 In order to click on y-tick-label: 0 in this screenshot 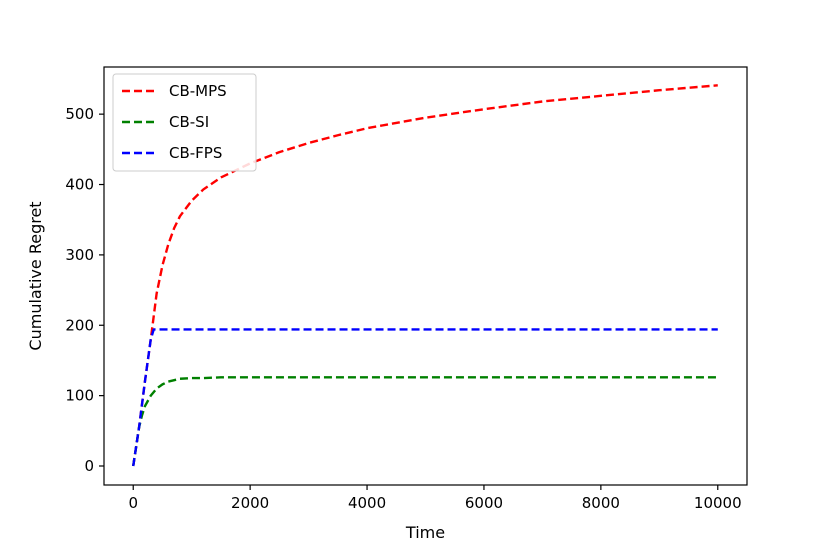, I will do `click(89, 466)`.